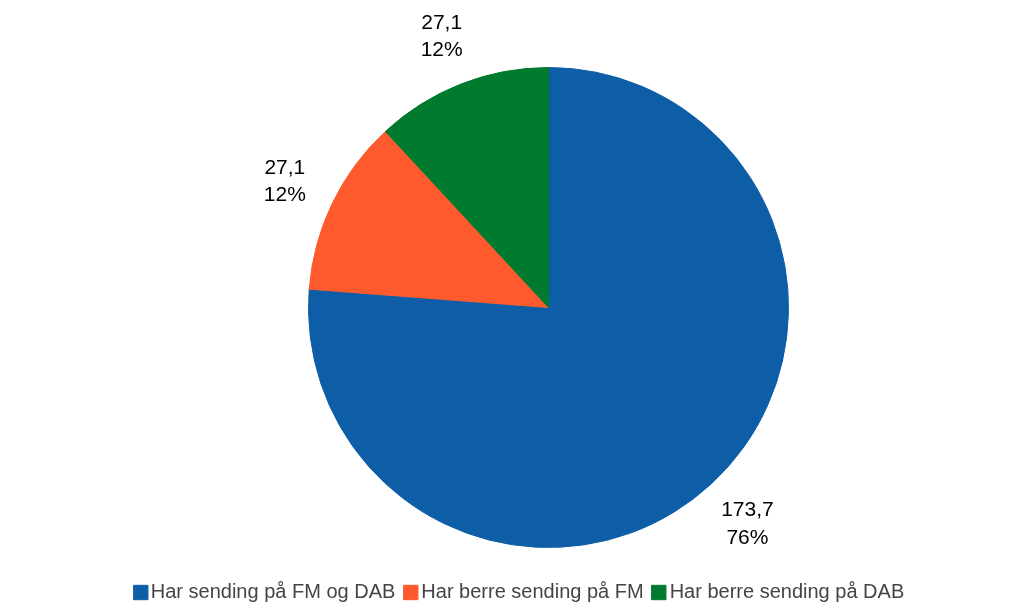 The width and height of the screenshot is (1035, 605). I want to click on data-label: 173,7 76%, so click(747, 522).